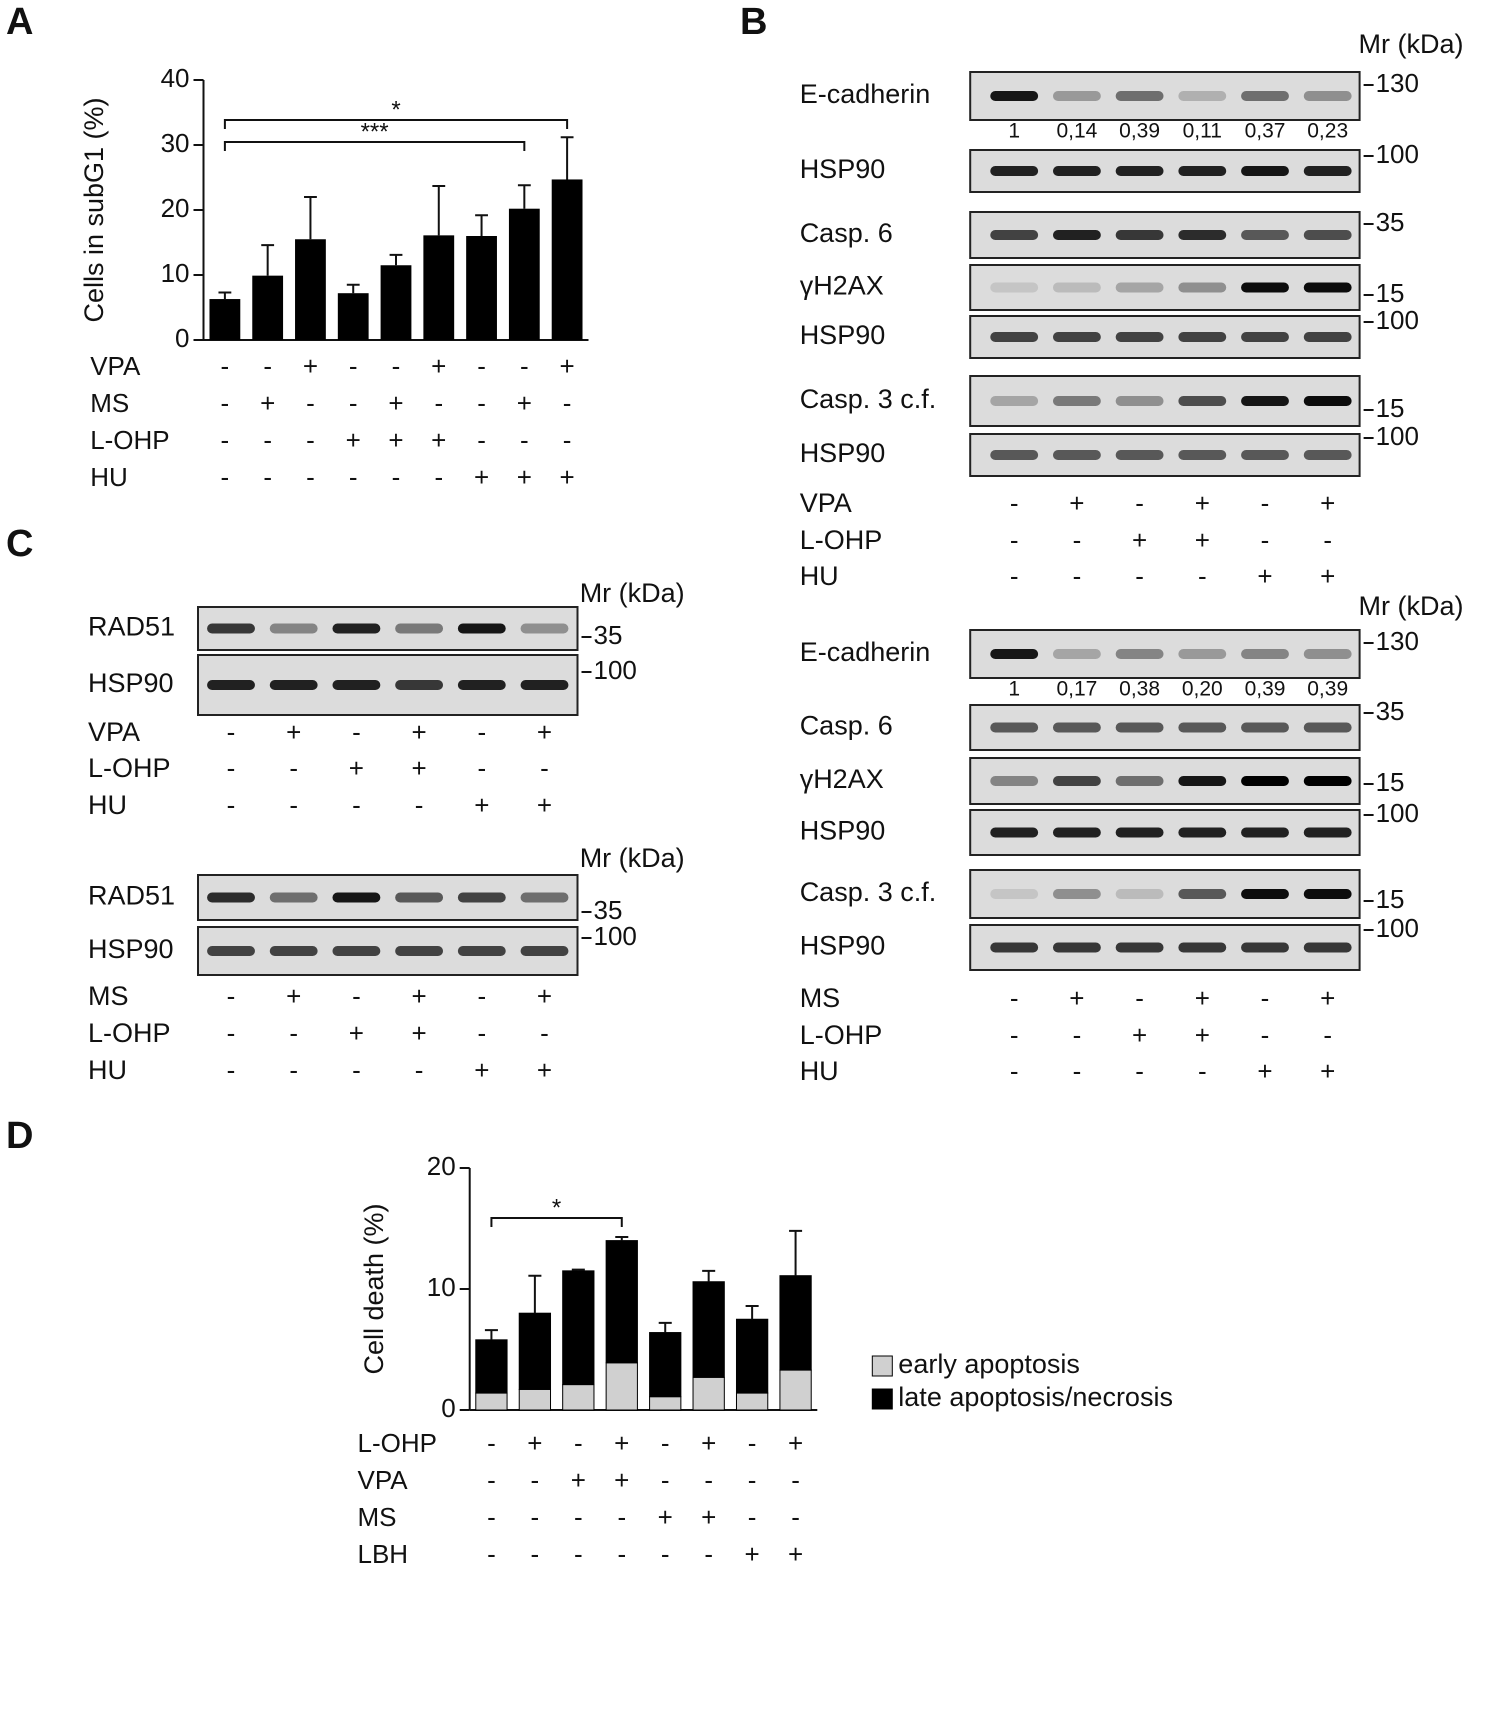 This screenshot has width=1500, height=1735. Describe the element at coordinates (1411, 606) in the screenshot. I see `mr-label: Mr (kDa)` at that location.